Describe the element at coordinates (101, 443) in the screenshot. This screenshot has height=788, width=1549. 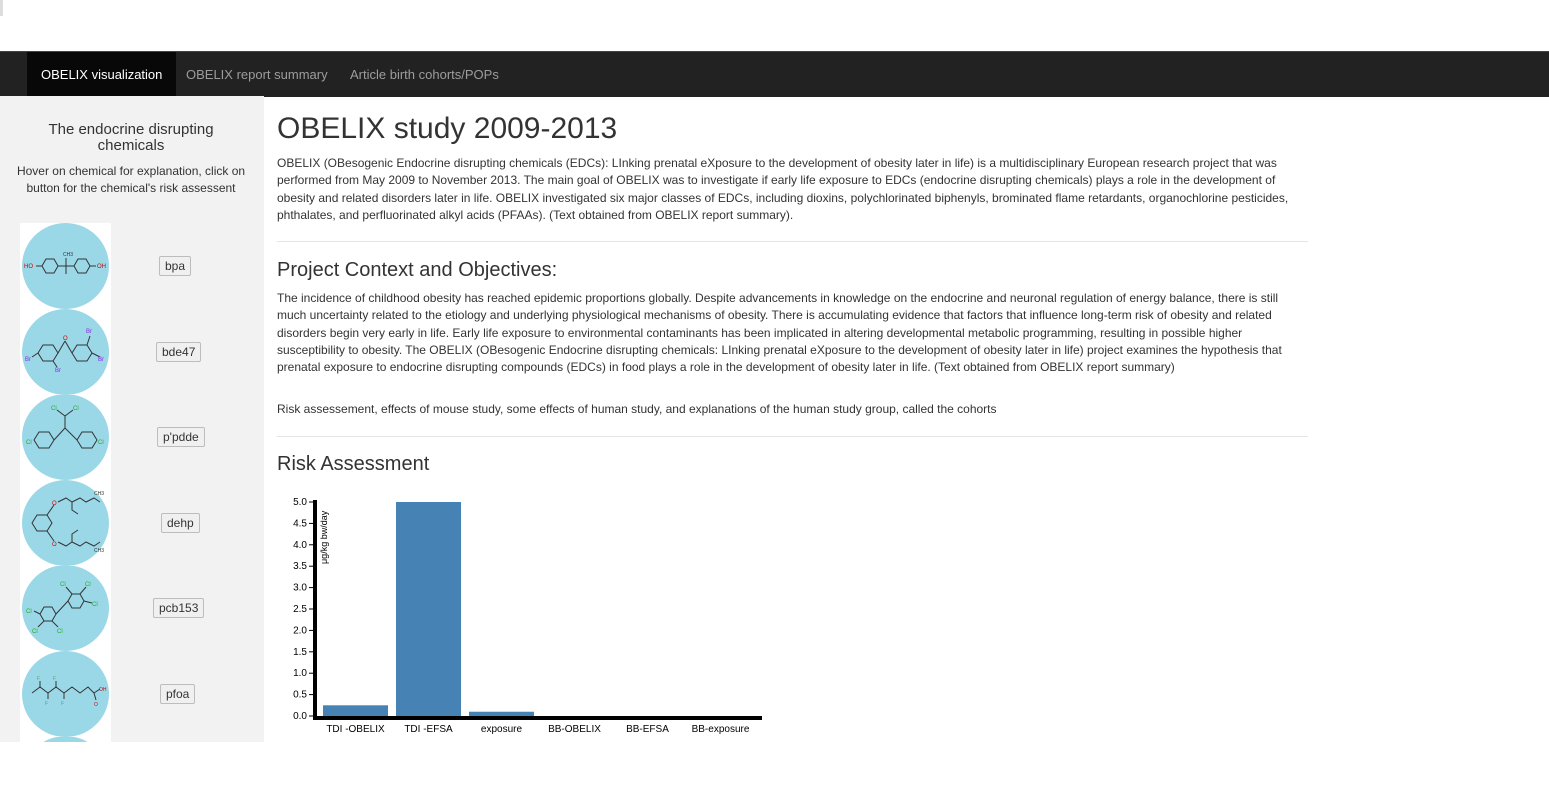
I see `ppdde-label-cl4: Cl` at that location.